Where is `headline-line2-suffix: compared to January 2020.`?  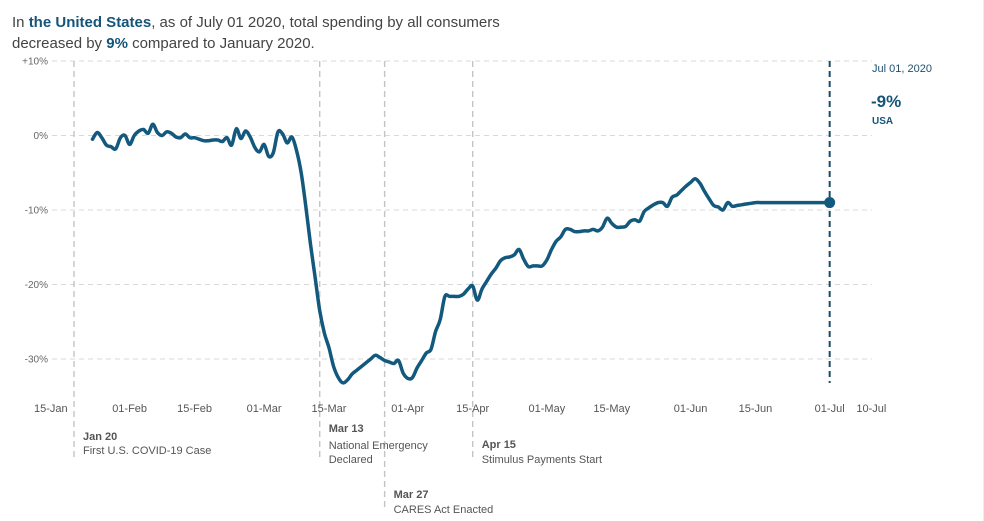
headline-line2-suffix: compared to January 2020. is located at coordinates (221, 43).